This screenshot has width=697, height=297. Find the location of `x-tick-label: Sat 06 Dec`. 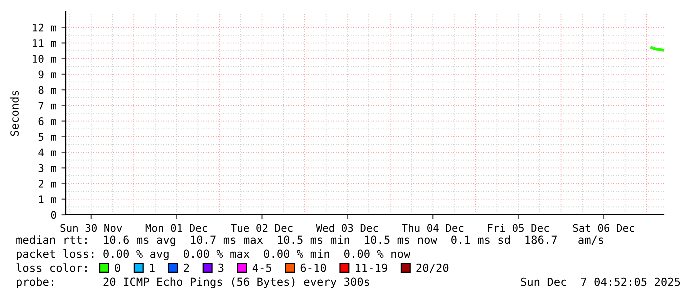

x-tick-label: Sat 06 Dec is located at coordinates (603, 228).